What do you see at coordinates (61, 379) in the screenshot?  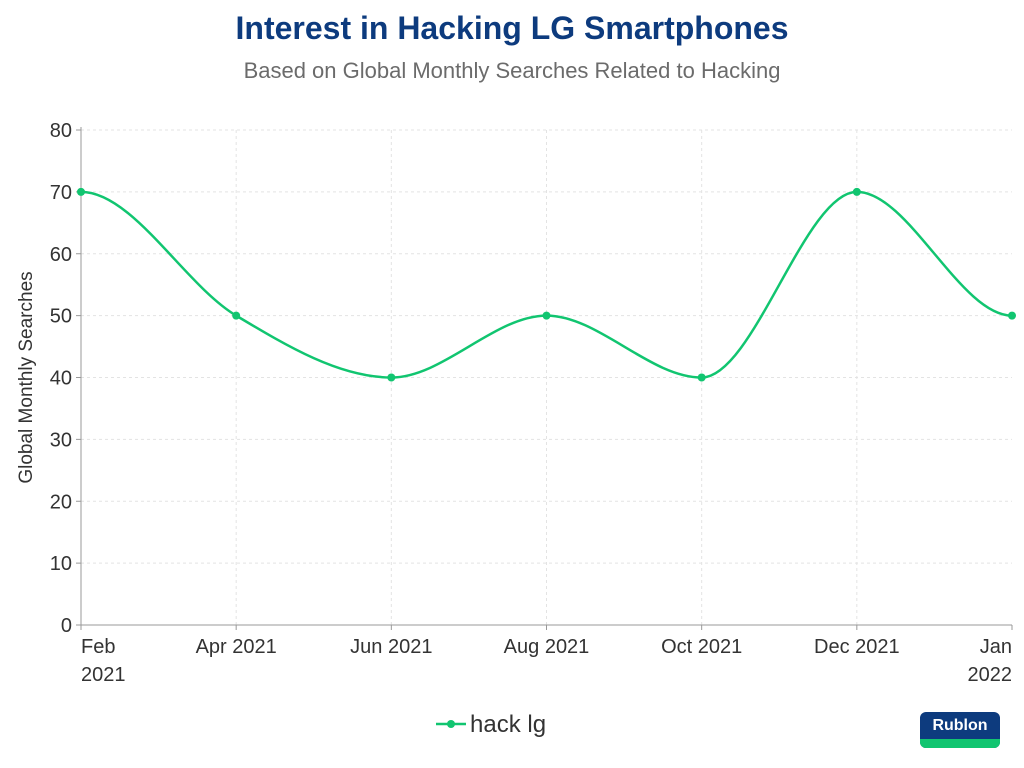 I see `y-tick-label: 40` at bounding box center [61, 379].